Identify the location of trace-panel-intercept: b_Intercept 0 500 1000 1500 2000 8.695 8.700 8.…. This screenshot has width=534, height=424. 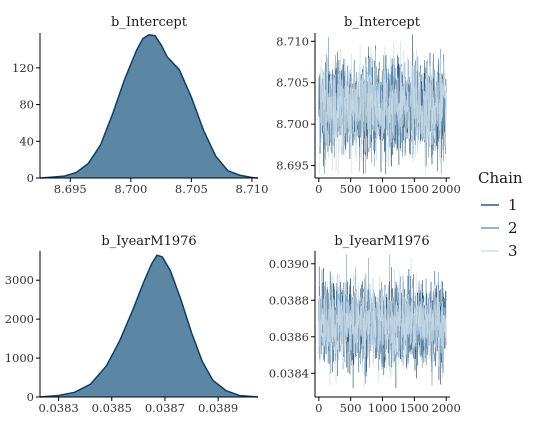
(368, 105).